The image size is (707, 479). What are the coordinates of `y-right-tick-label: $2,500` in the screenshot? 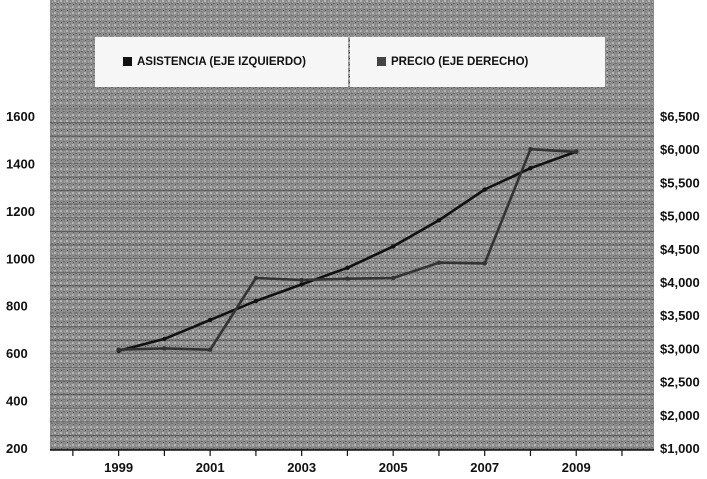 It's located at (680, 382).